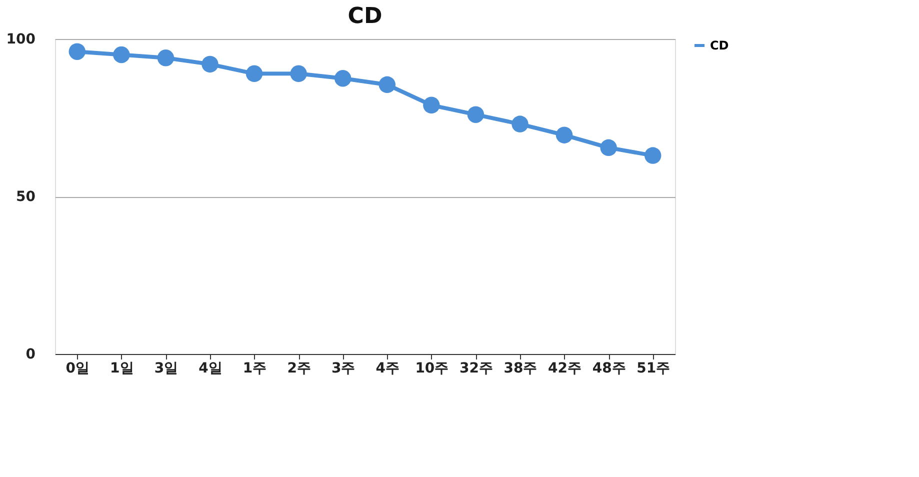 The height and width of the screenshot is (477, 919). What do you see at coordinates (166, 368) in the screenshot?
I see `x-tick-label: 3일` at bounding box center [166, 368].